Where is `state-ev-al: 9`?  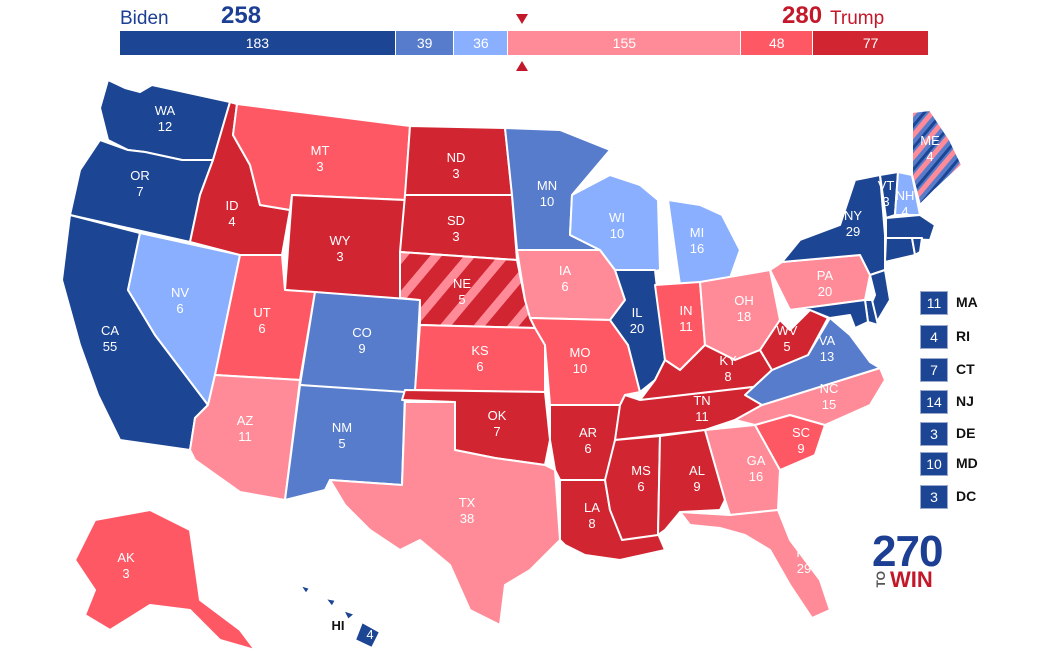
state-ev-al: 9 is located at coordinates (696, 486).